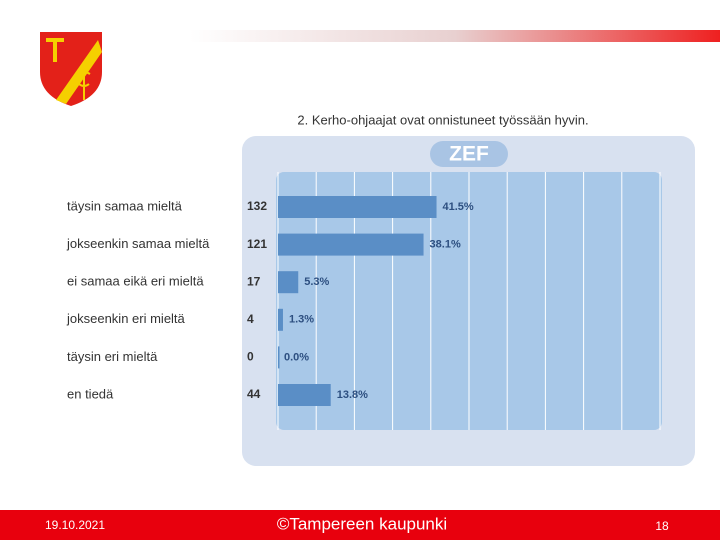 The image size is (720, 540). What do you see at coordinates (90, 393) in the screenshot?
I see `category-label: en tiedä` at bounding box center [90, 393].